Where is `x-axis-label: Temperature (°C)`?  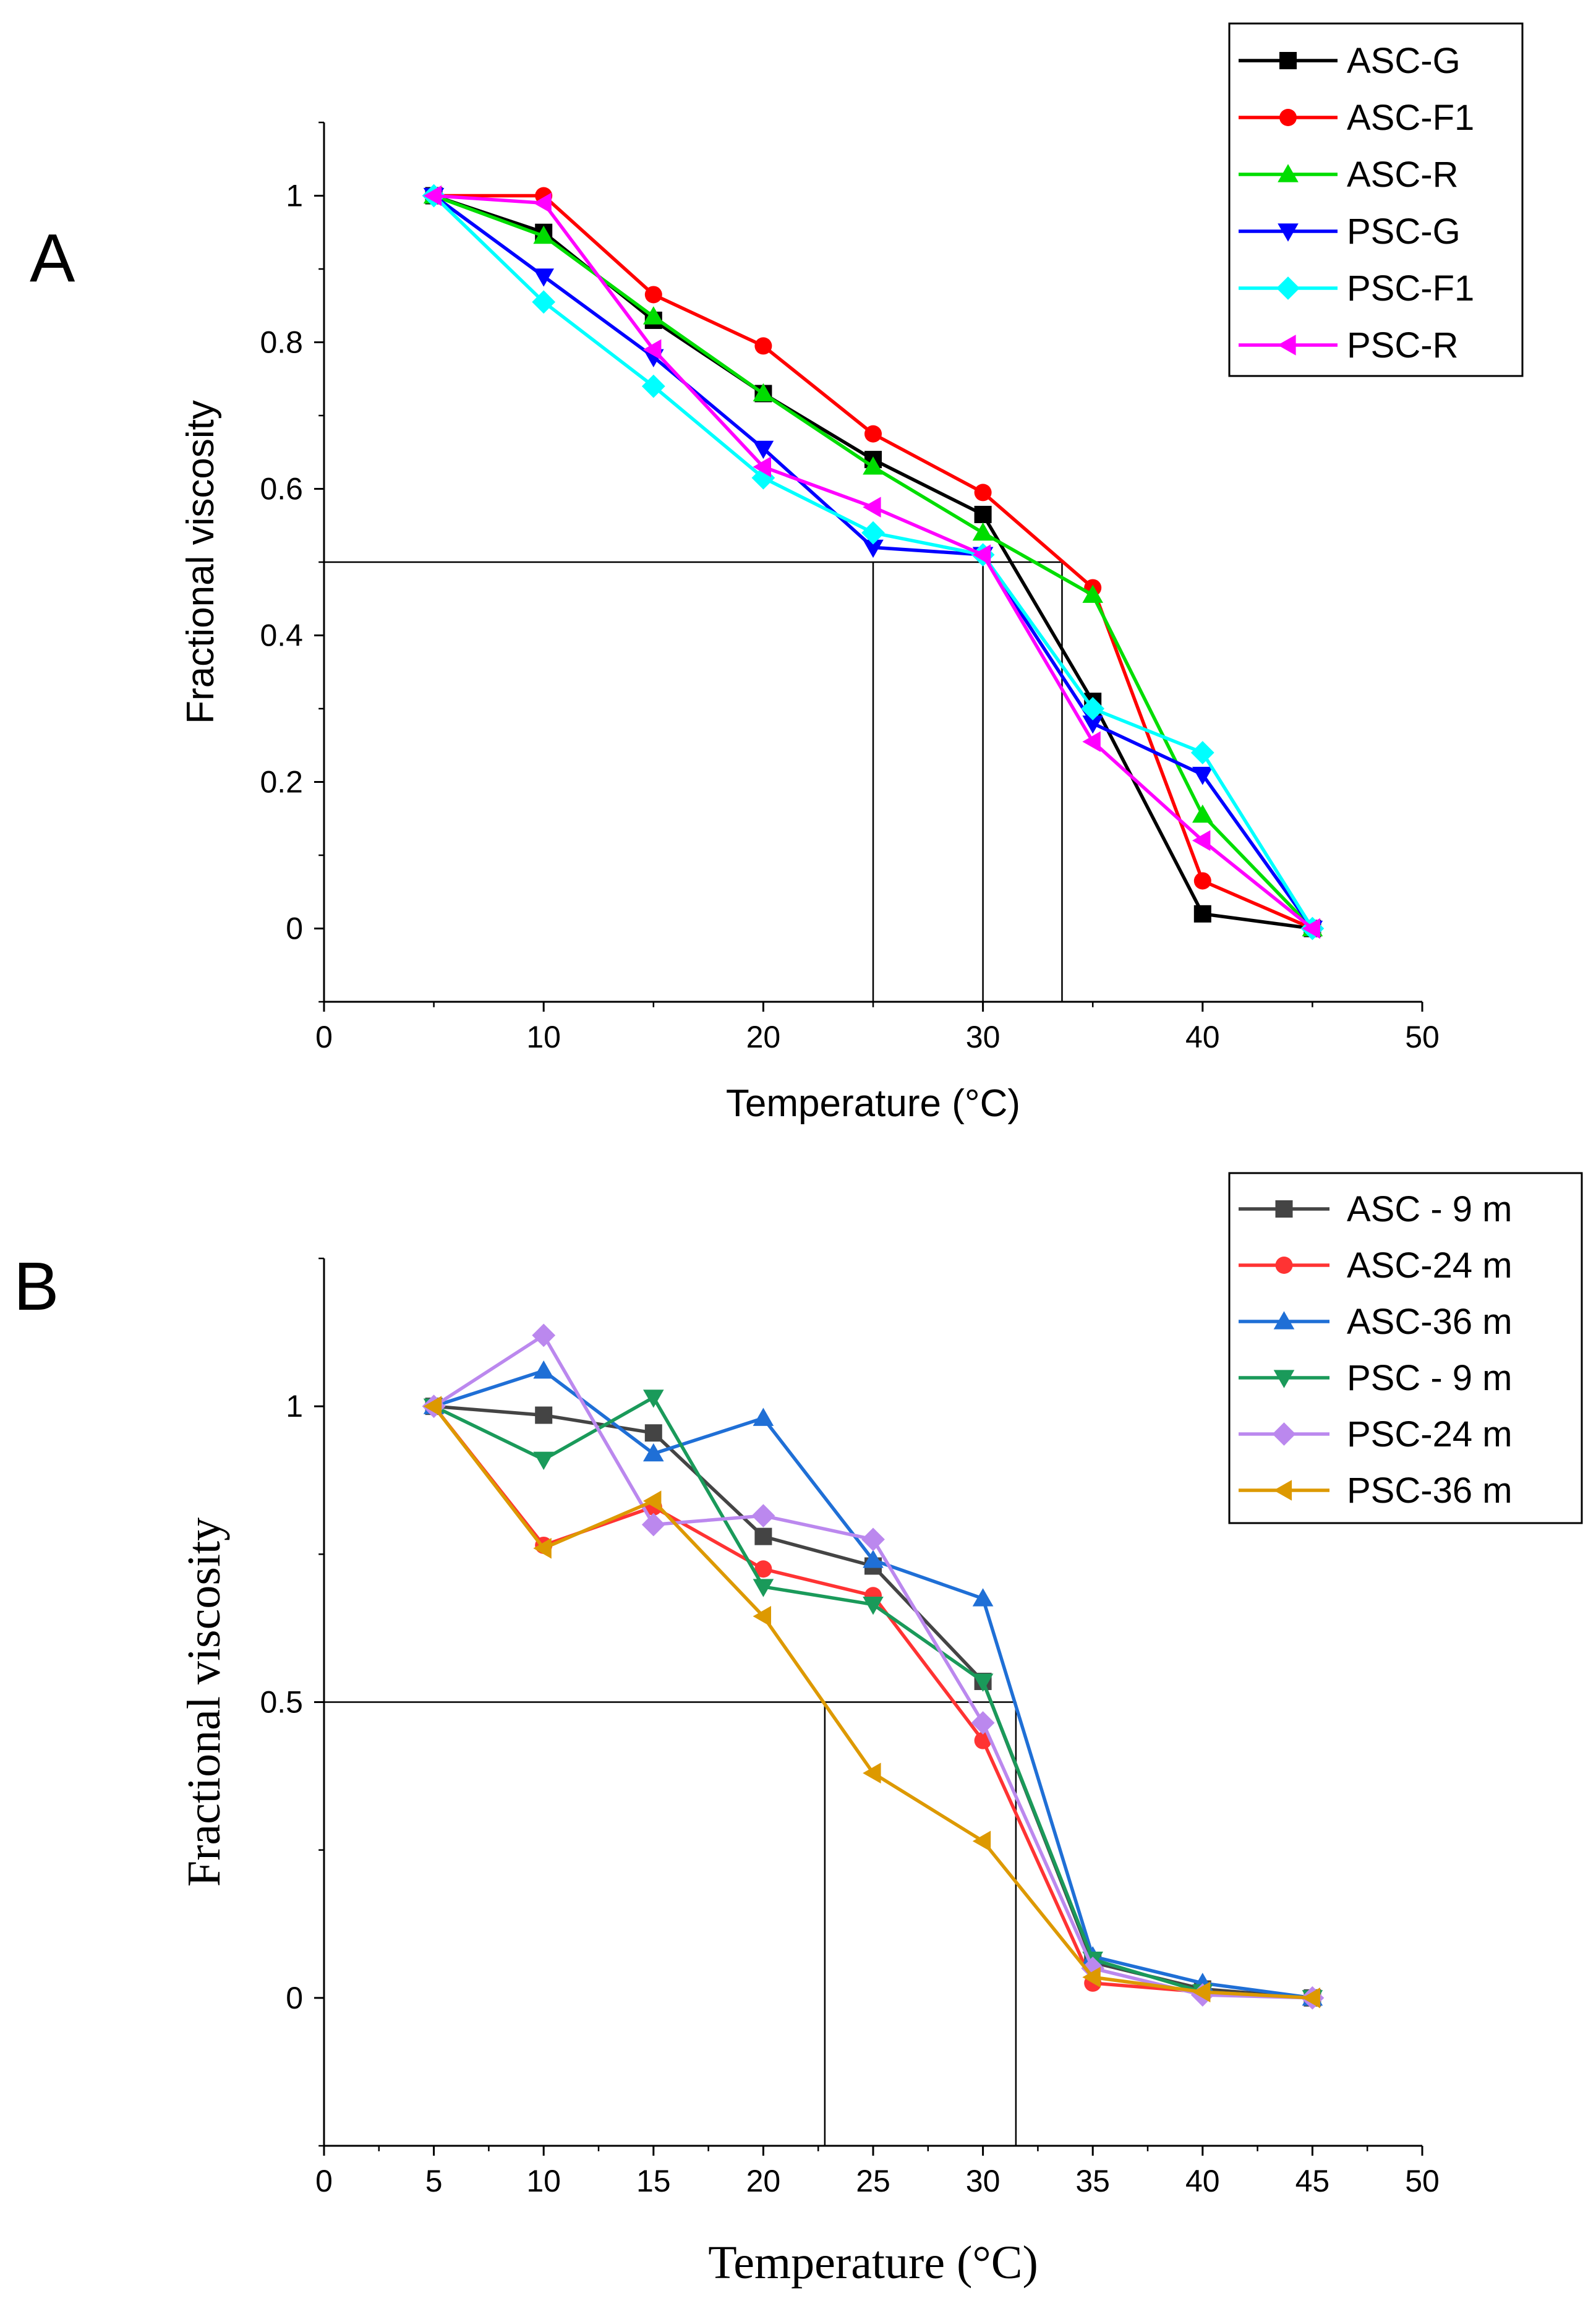 x-axis-label: Temperature (°C) is located at coordinates (873, 1103).